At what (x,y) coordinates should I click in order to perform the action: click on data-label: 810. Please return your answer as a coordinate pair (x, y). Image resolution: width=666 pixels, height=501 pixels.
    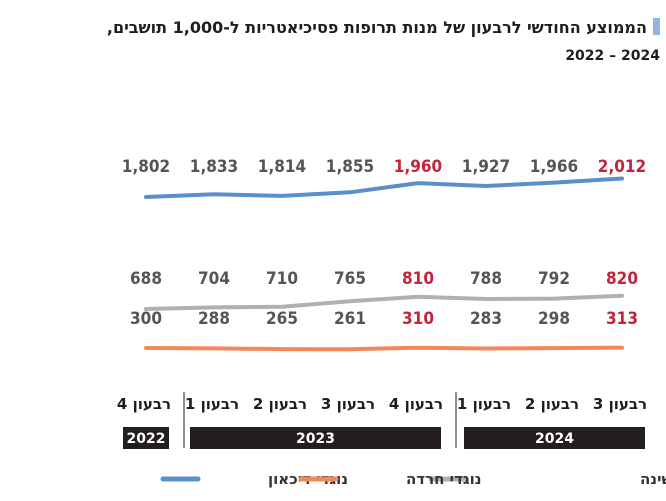
    Looking at the image, I should click on (418, 279).